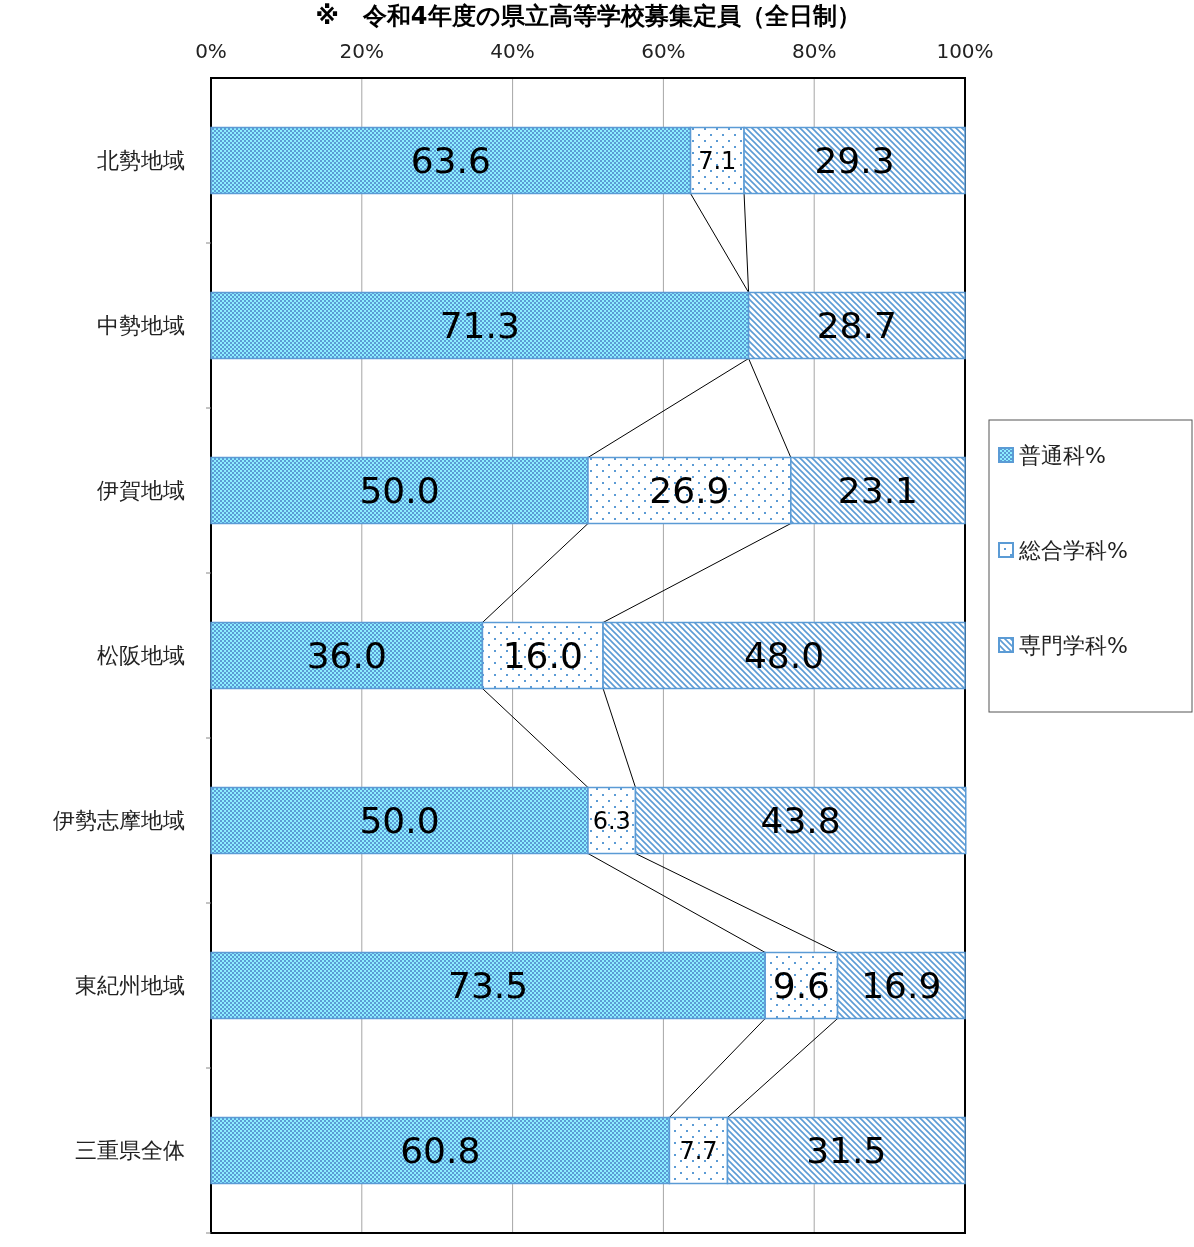 The height and width of the screenshot is (1247, 1194). Describe the element at coordinates (440, 1150) in the screenshot. I see `data-label: 60.8` at that location.